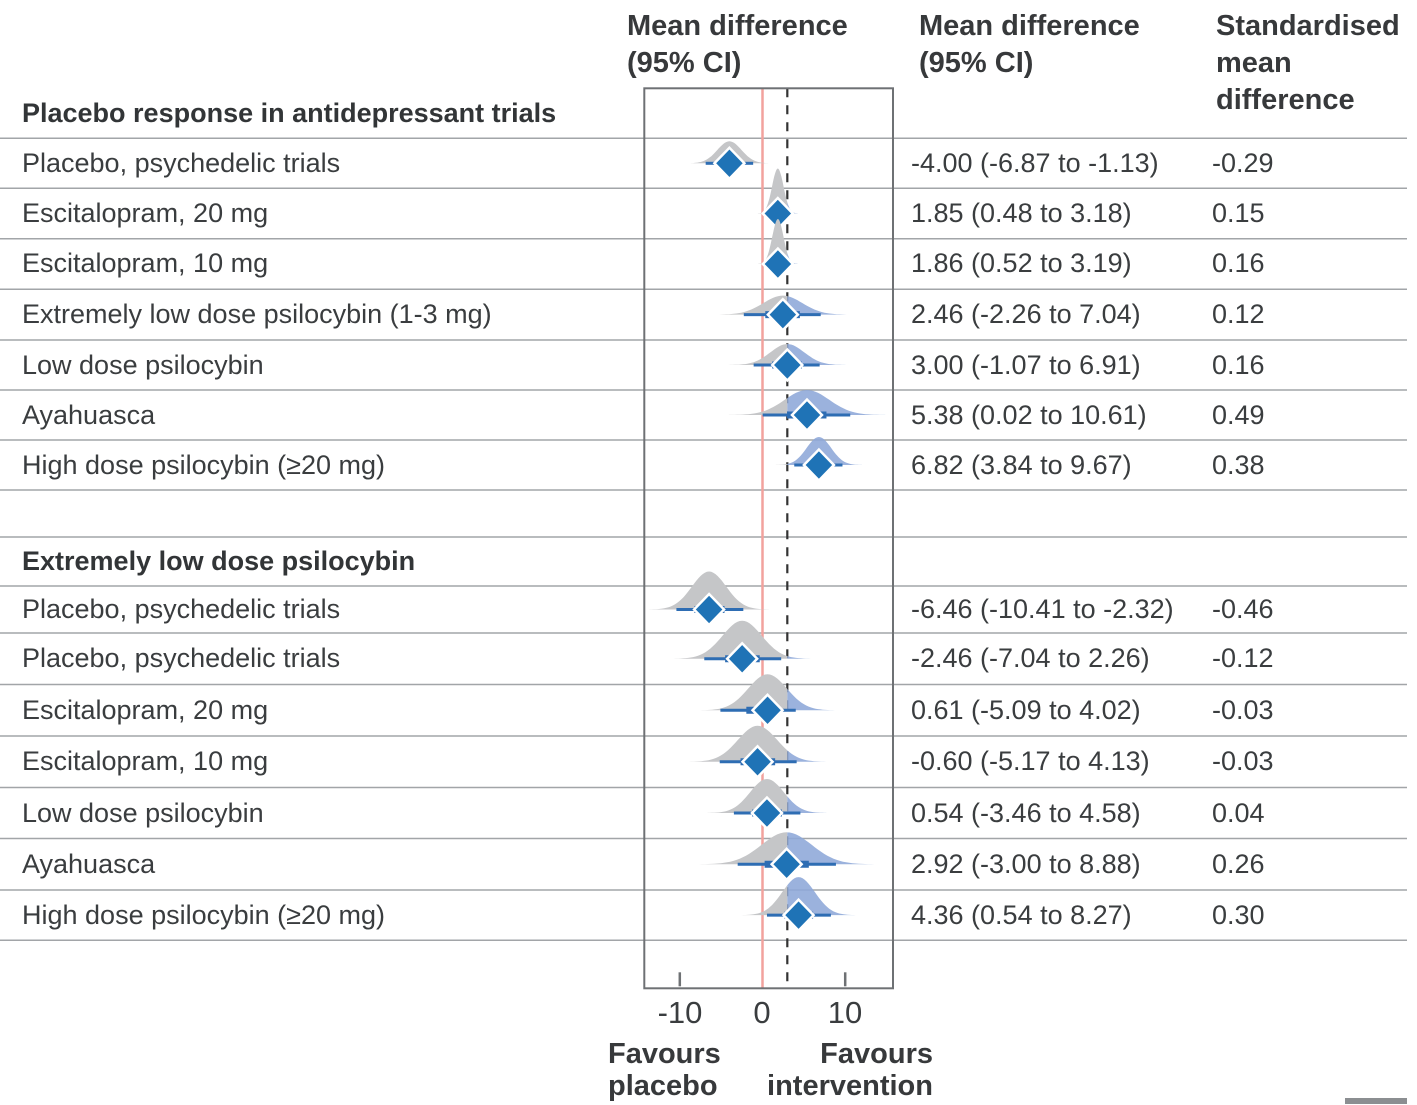 The height and width of the screenshot is (1105, 1417). Describe the element at coordinates (737, 45) in the screenshot. I see `plot-column-header: Mean difference (95% CI)` at that location.